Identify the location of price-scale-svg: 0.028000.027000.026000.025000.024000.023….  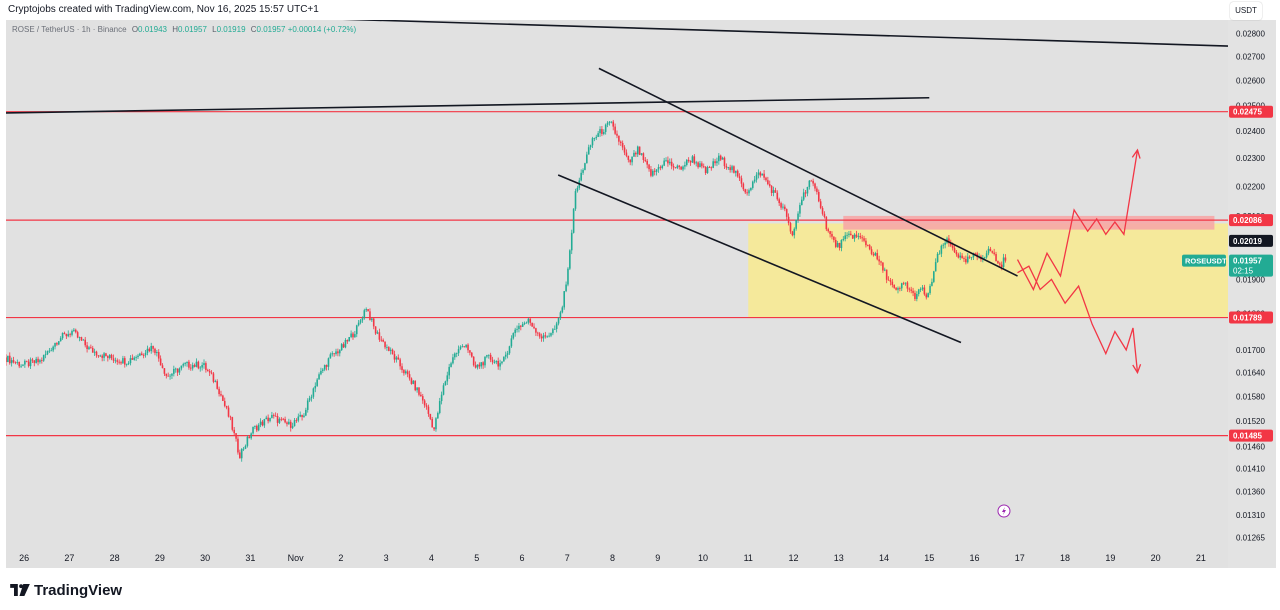
(1252, 294).